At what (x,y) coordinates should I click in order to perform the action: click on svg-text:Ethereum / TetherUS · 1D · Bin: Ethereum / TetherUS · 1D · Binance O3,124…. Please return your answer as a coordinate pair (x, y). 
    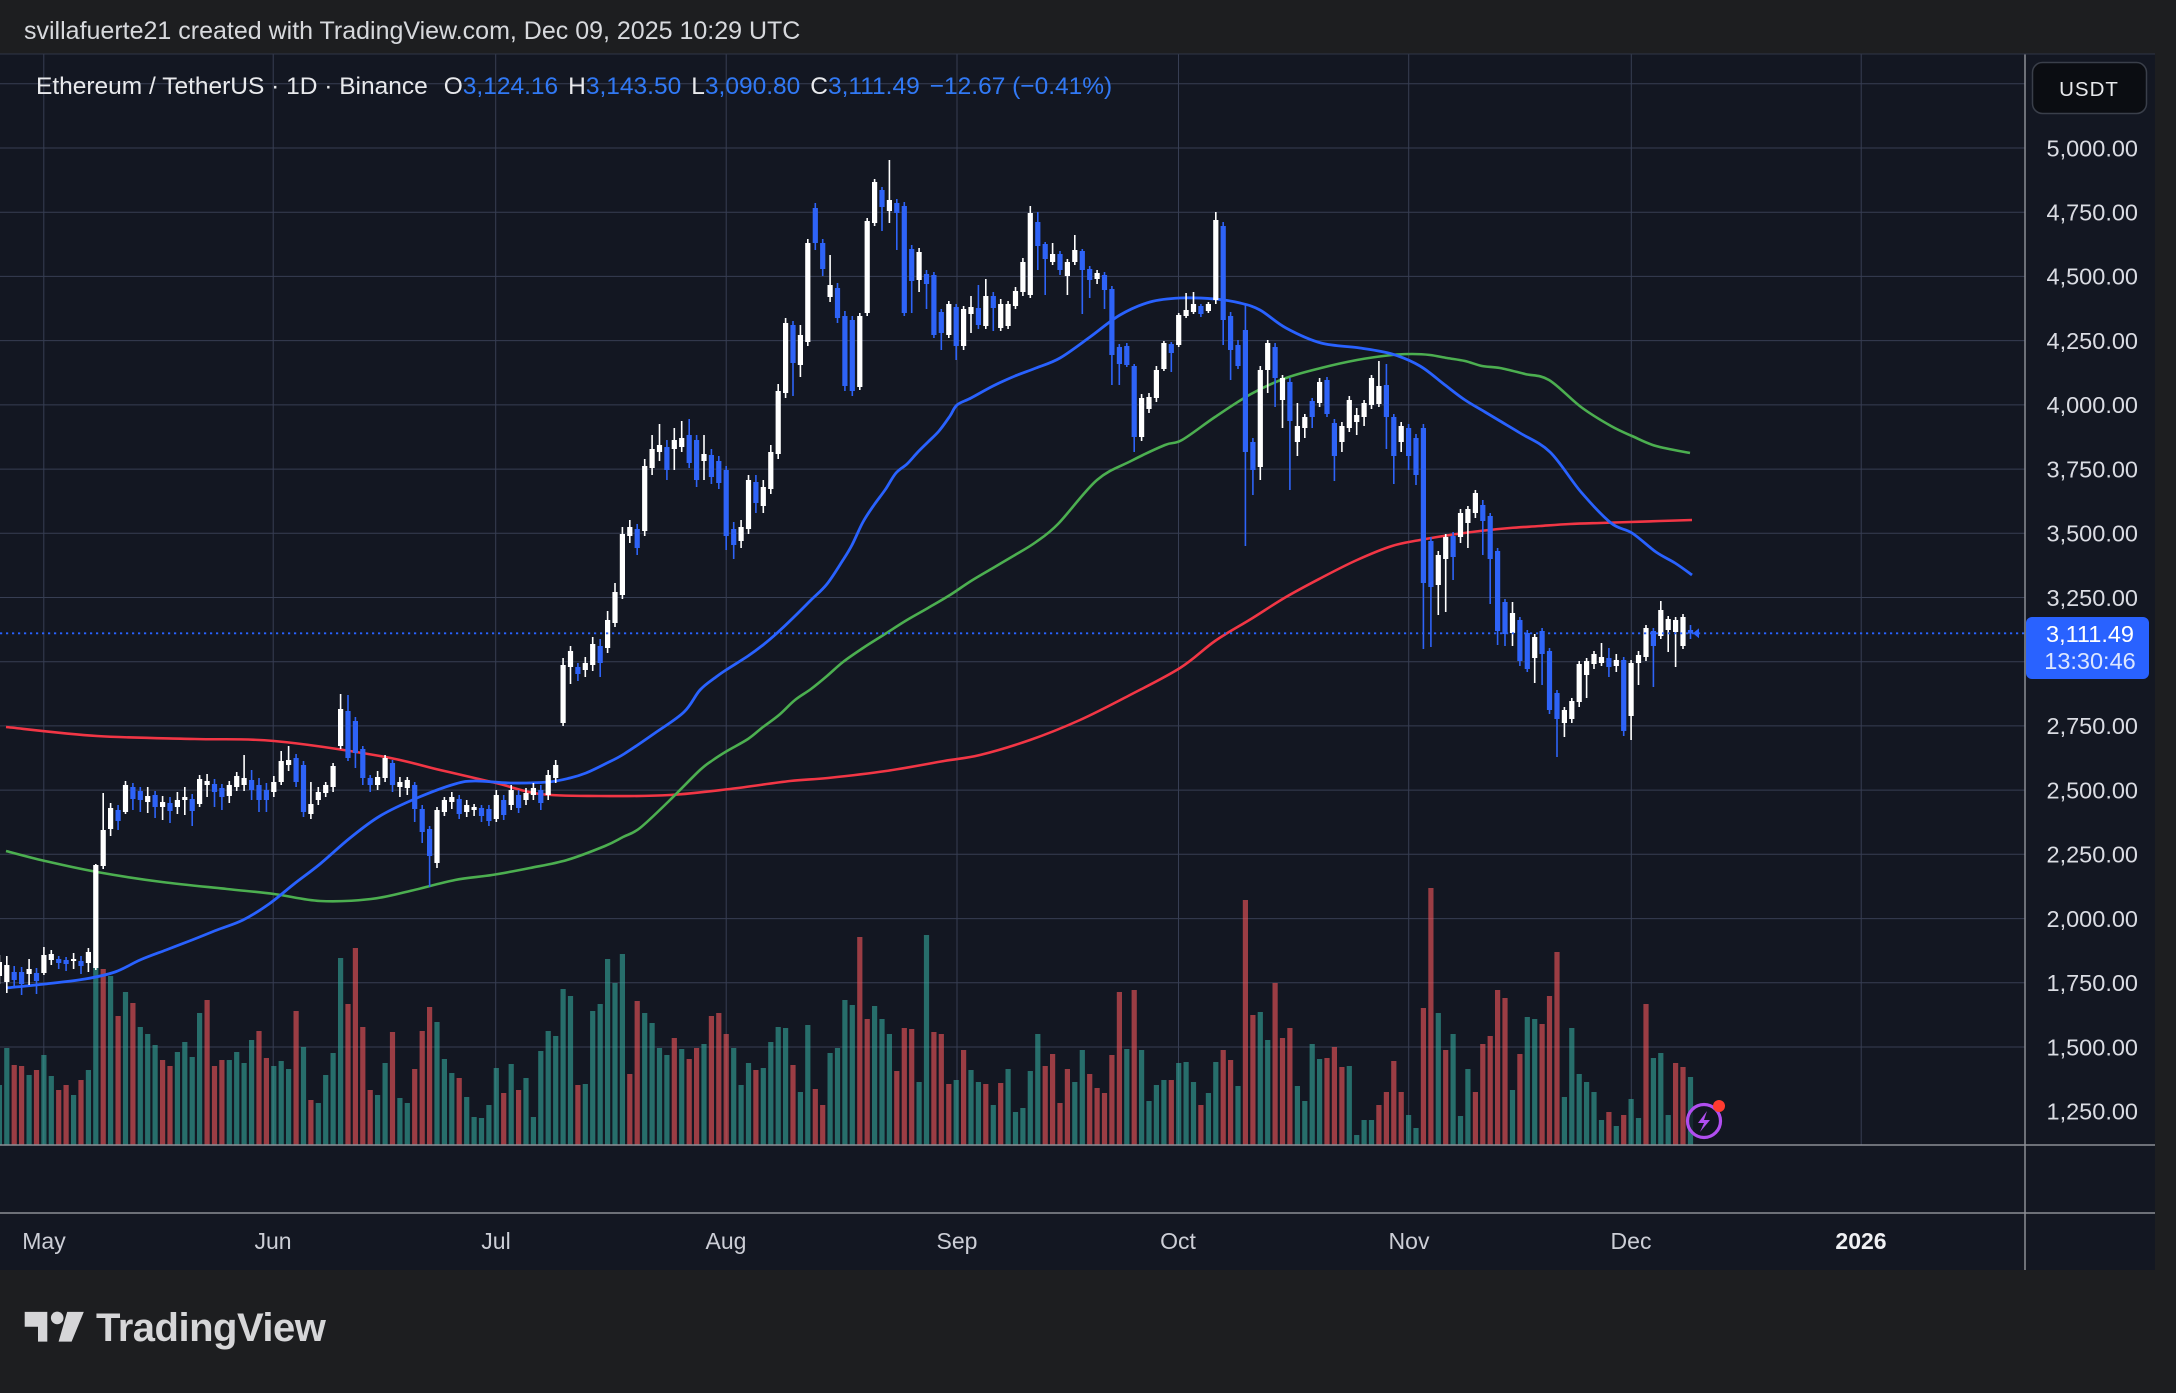
    Looking at the image, I should click on (574, 86).